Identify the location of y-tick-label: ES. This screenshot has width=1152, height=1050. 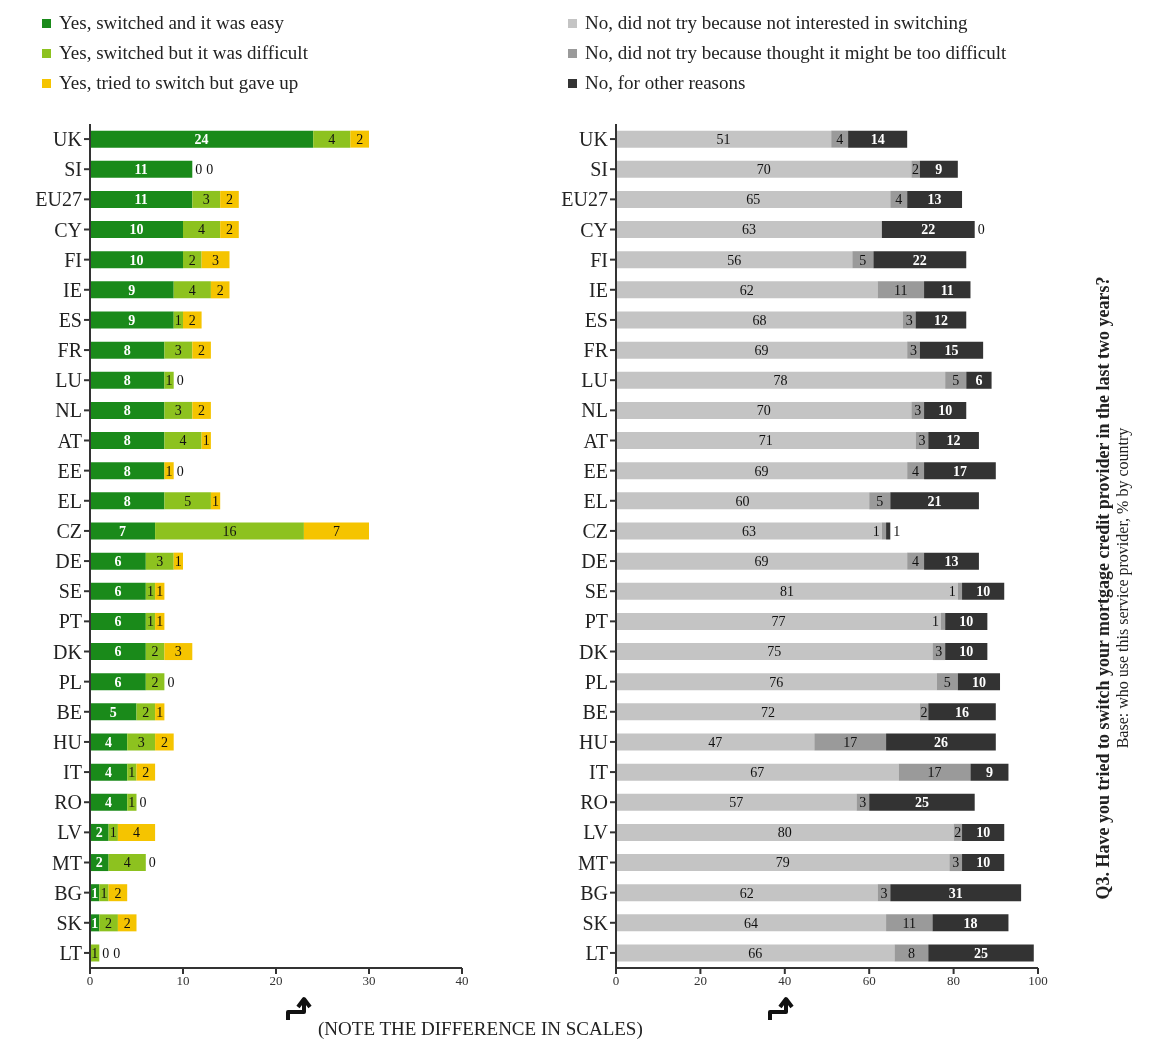
(70, 320).